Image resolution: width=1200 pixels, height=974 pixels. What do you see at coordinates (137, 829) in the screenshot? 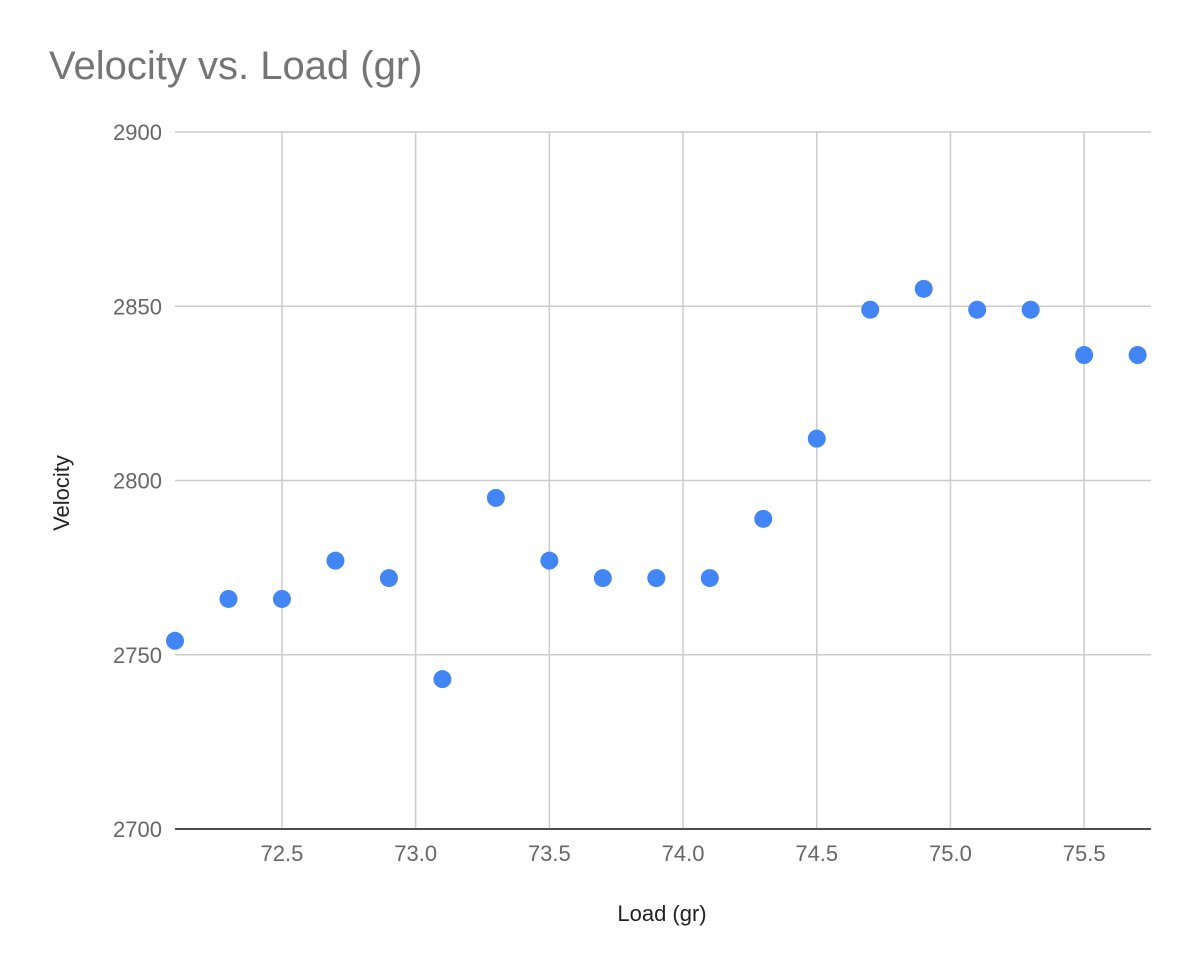
I see `y-tick-label: 2700` at bounding box center [137, 829].